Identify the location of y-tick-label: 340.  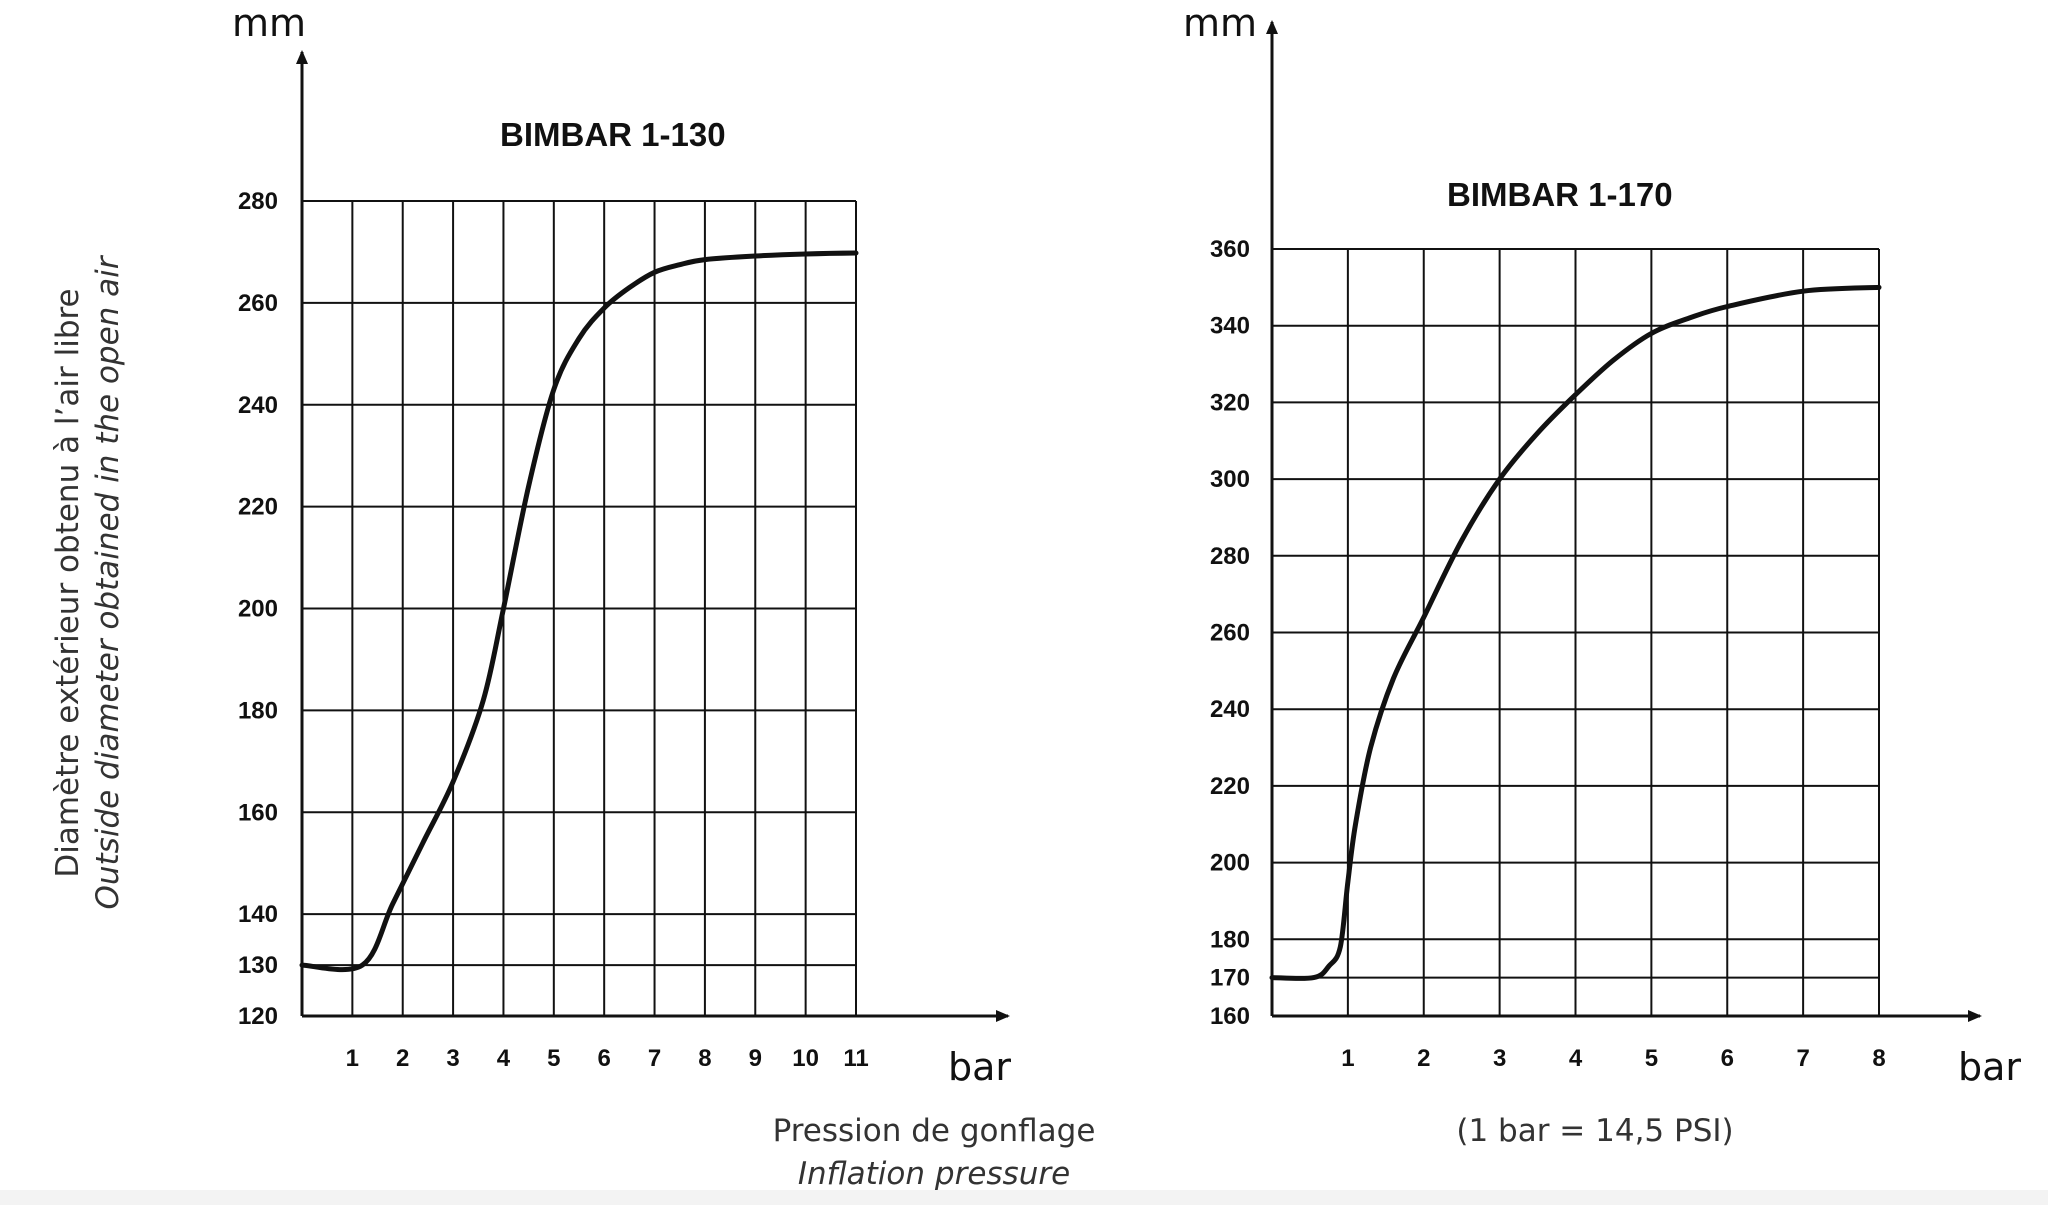
(1230, 326).